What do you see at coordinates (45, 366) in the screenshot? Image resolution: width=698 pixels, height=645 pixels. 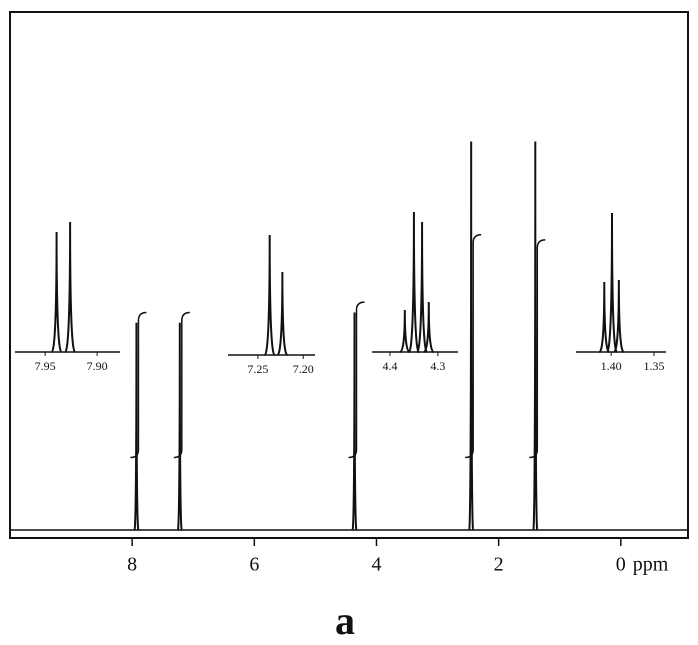 I see `inset-tick-label: 7.95` at bounding box center [45, 366].